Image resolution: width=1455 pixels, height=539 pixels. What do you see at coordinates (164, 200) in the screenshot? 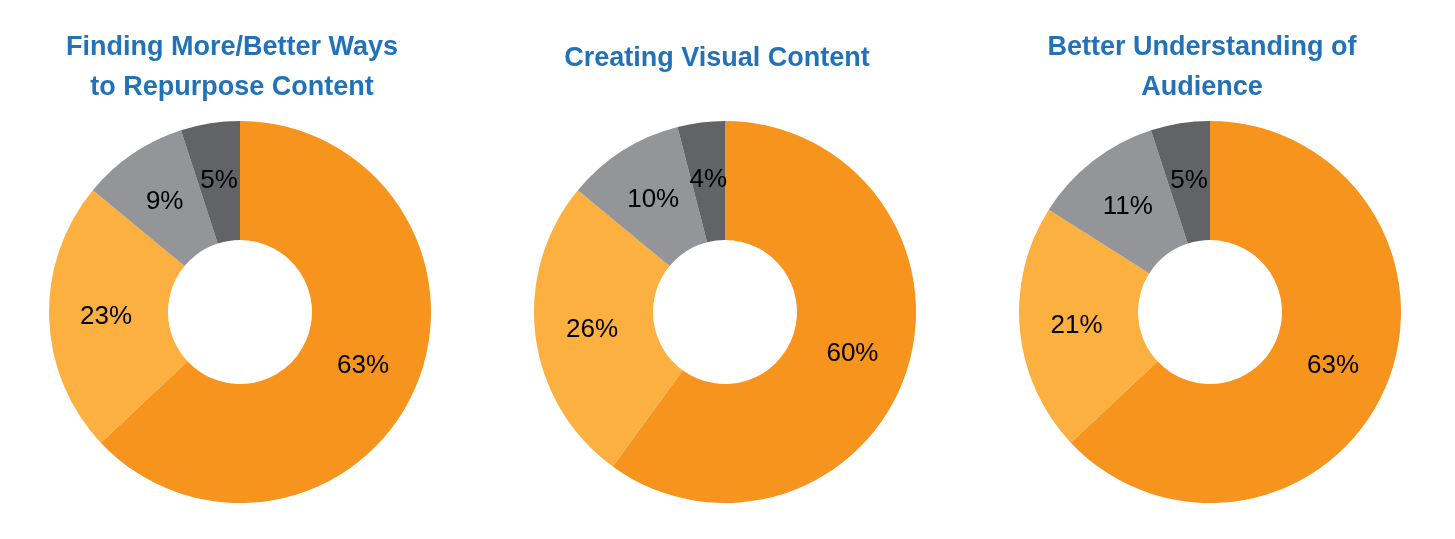
I see `data-label: 9%` at bounding box center [164, 200].